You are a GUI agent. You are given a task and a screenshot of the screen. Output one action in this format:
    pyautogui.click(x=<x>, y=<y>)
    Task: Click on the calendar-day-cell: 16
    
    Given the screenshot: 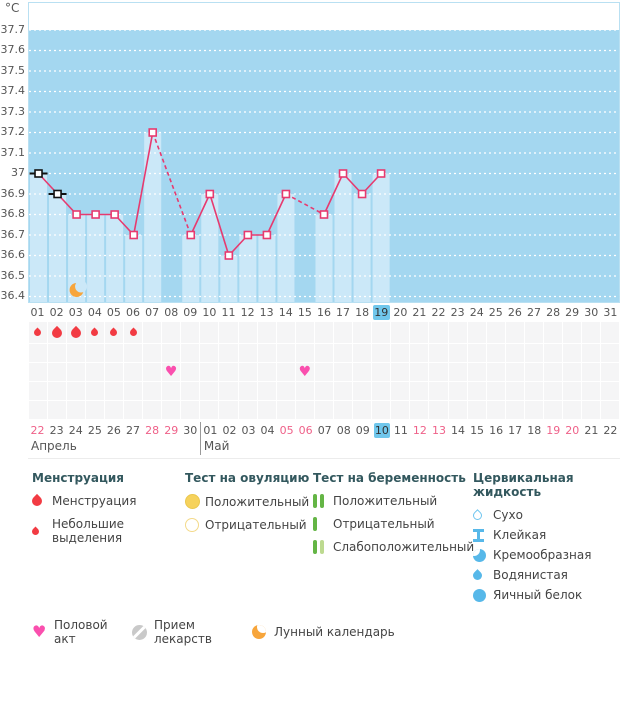 What is the action you would take?
    pyautogui.click(x=496, y=430)
    